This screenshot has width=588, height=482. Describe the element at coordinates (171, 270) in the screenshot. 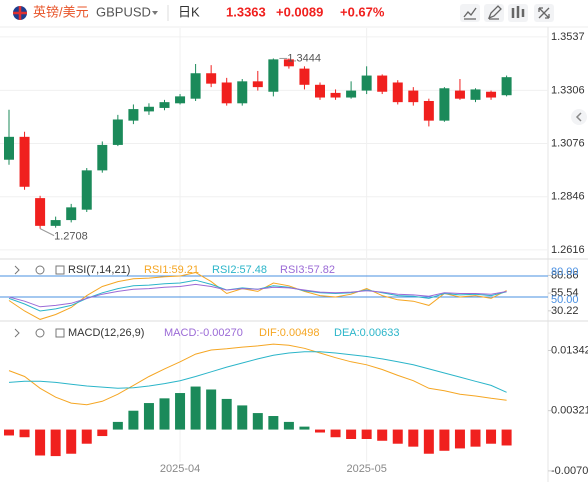

I see `legend-readout: RSI1:59.21` at that location.